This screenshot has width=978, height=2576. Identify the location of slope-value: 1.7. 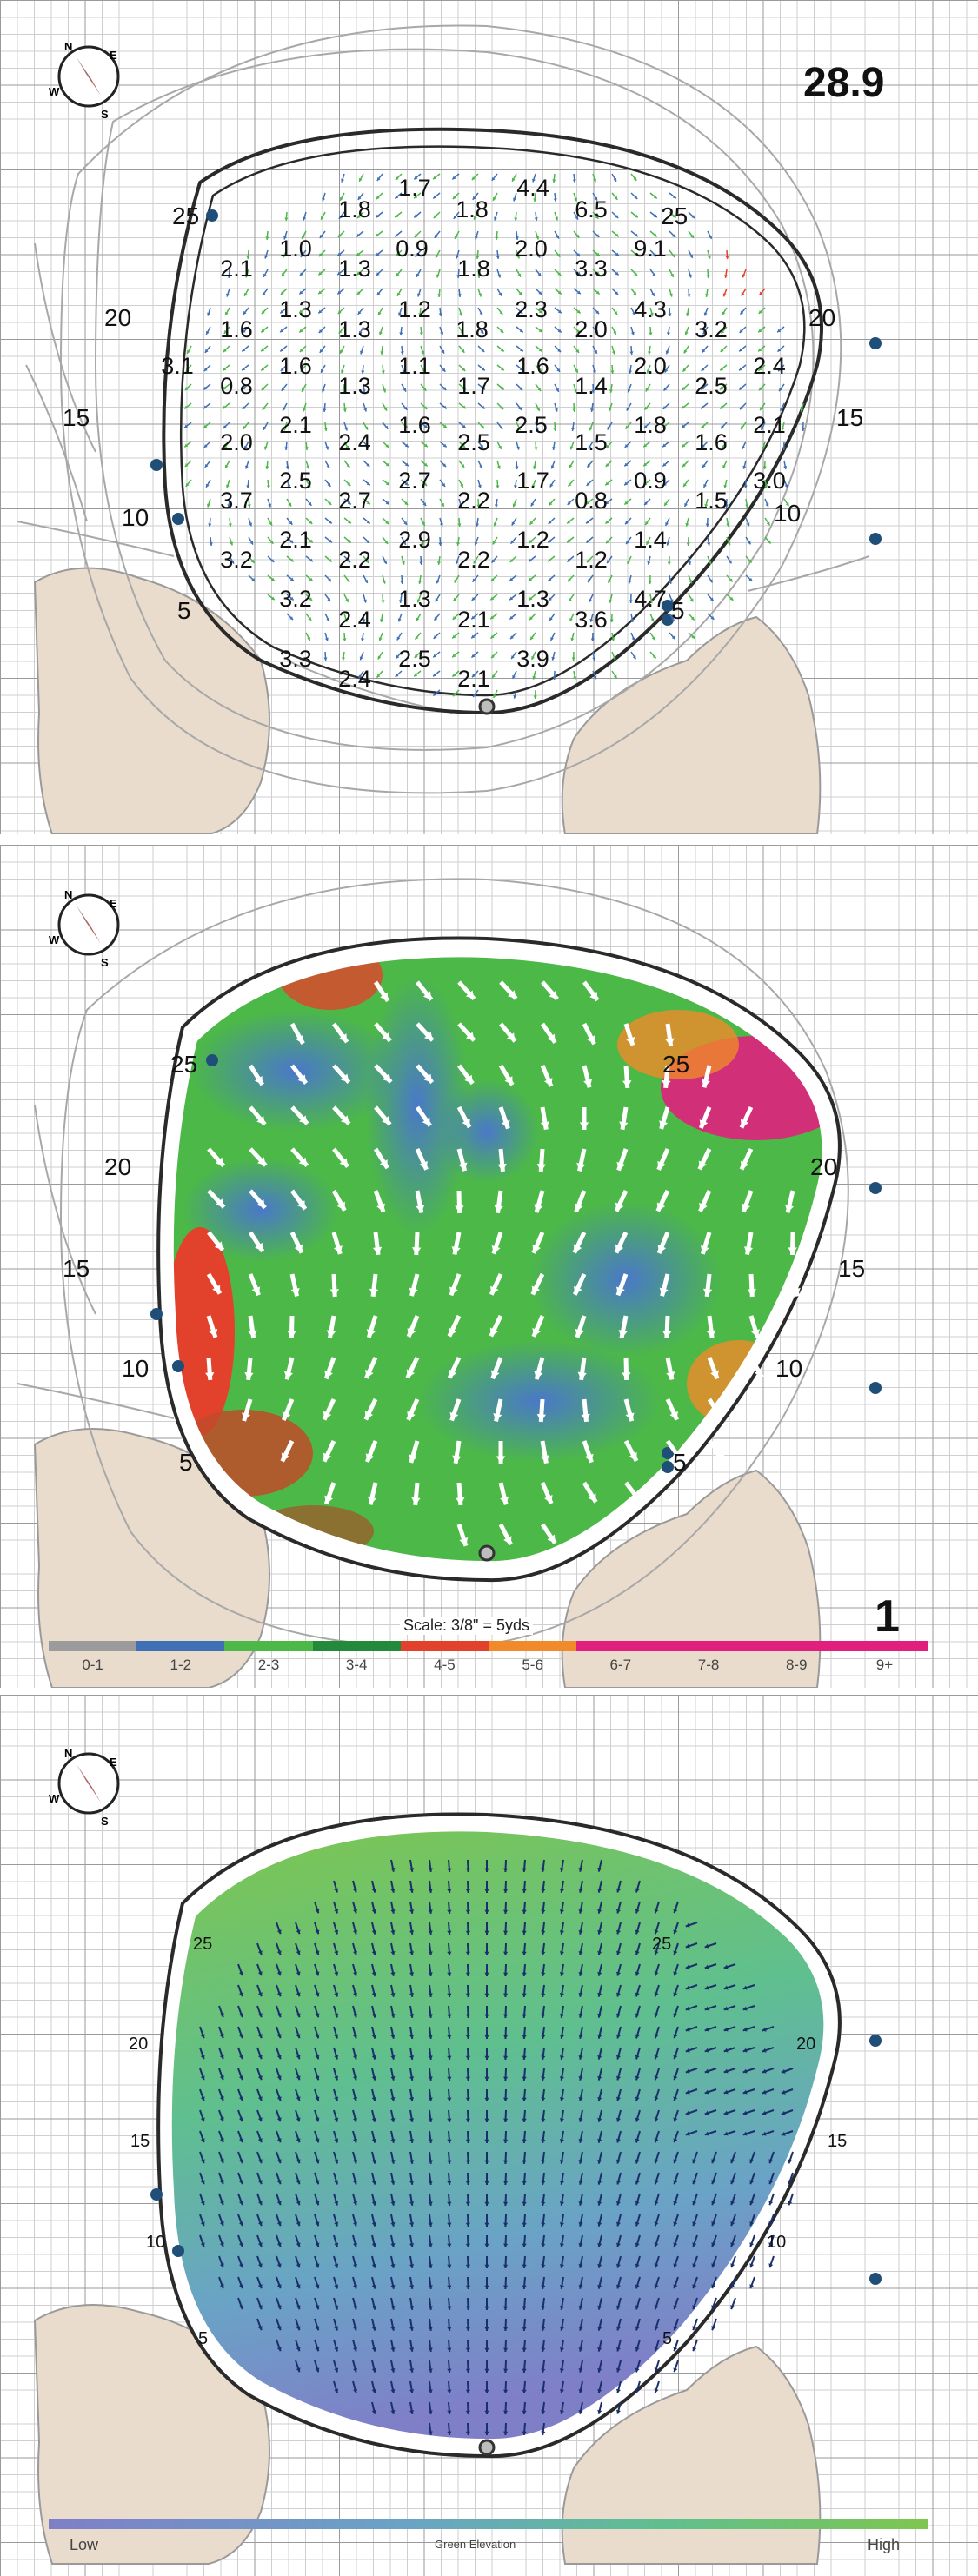
(473, 386).